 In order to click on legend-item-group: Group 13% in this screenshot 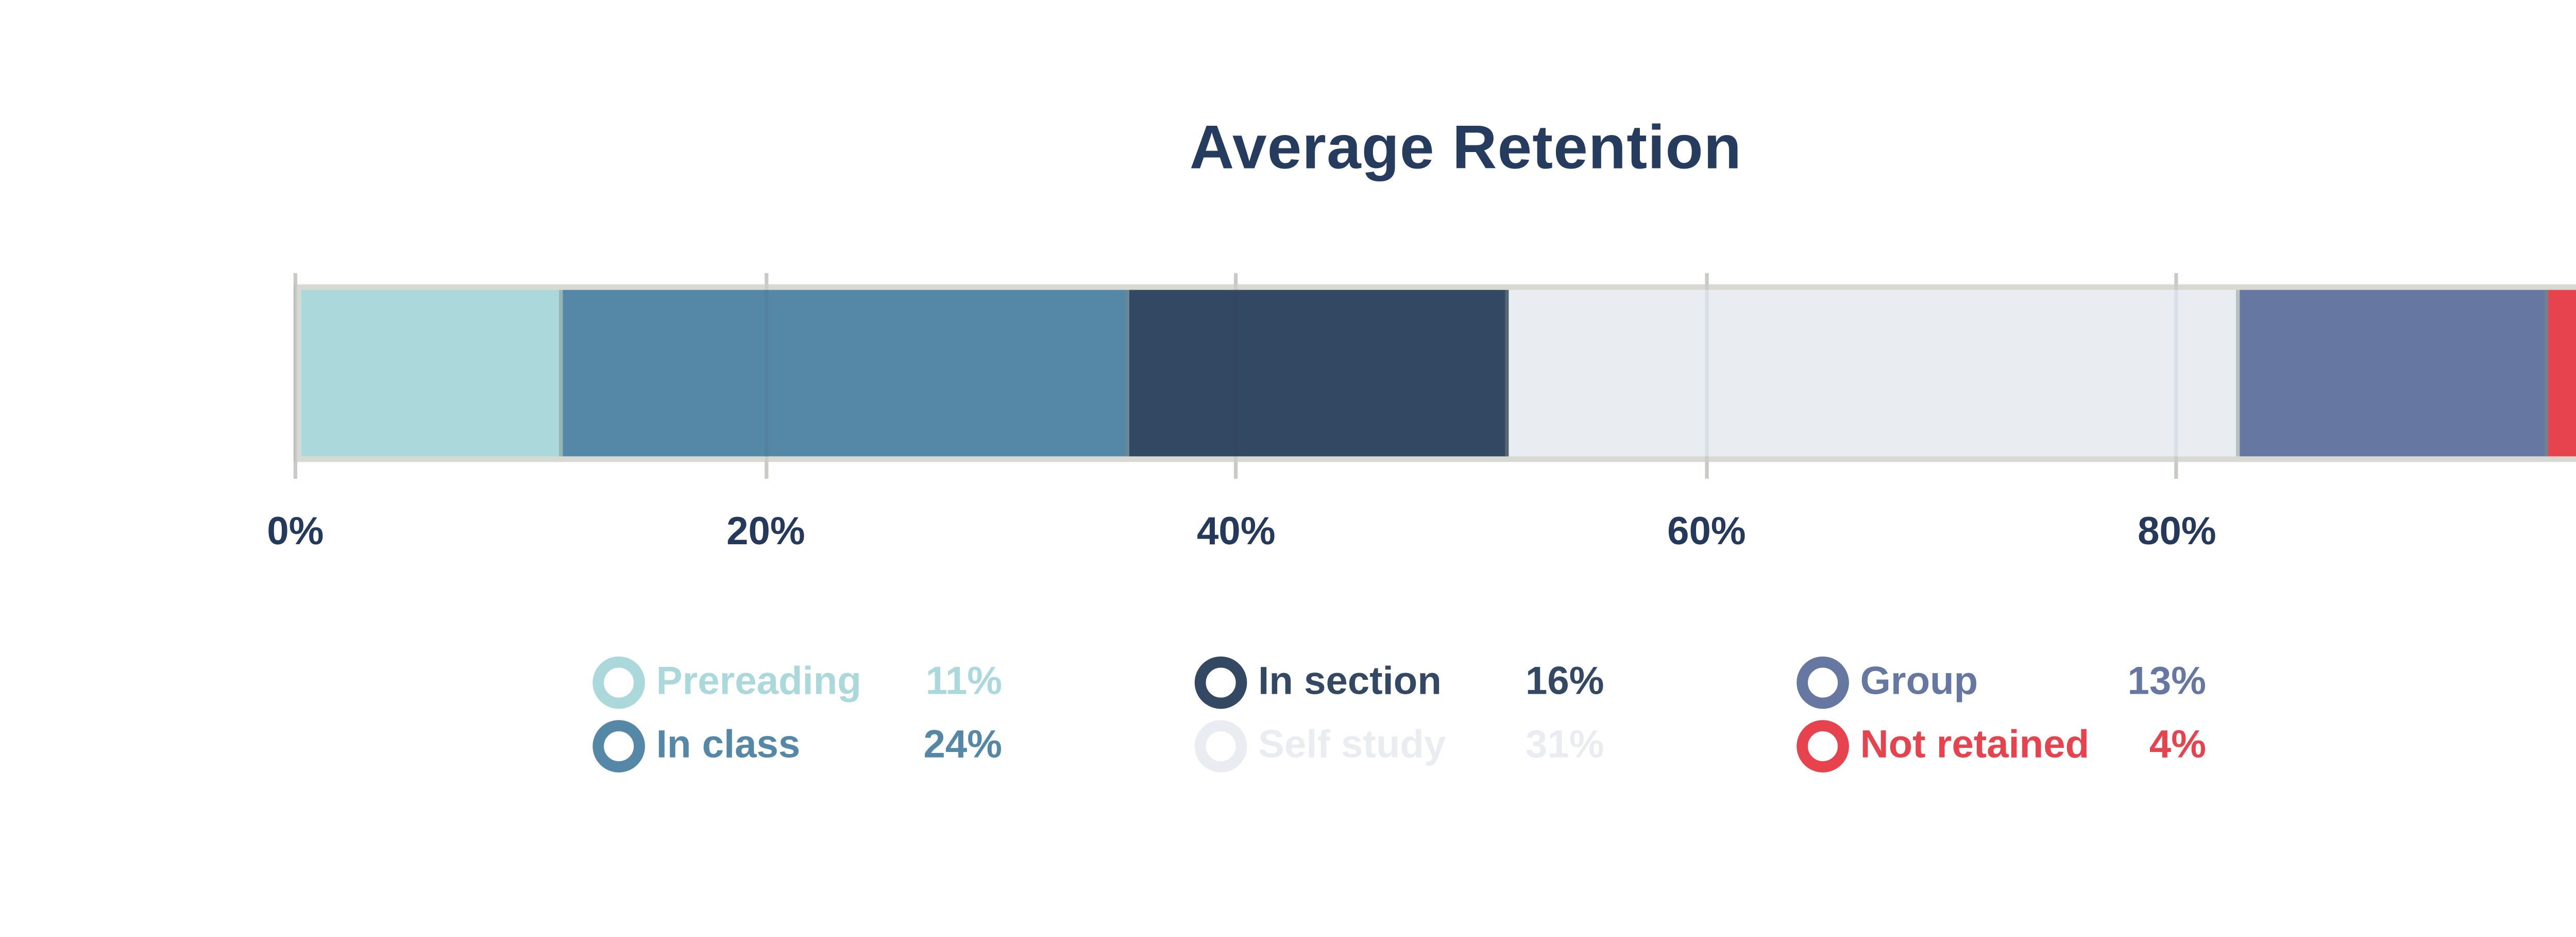, I will do `click(2001, 682)`.